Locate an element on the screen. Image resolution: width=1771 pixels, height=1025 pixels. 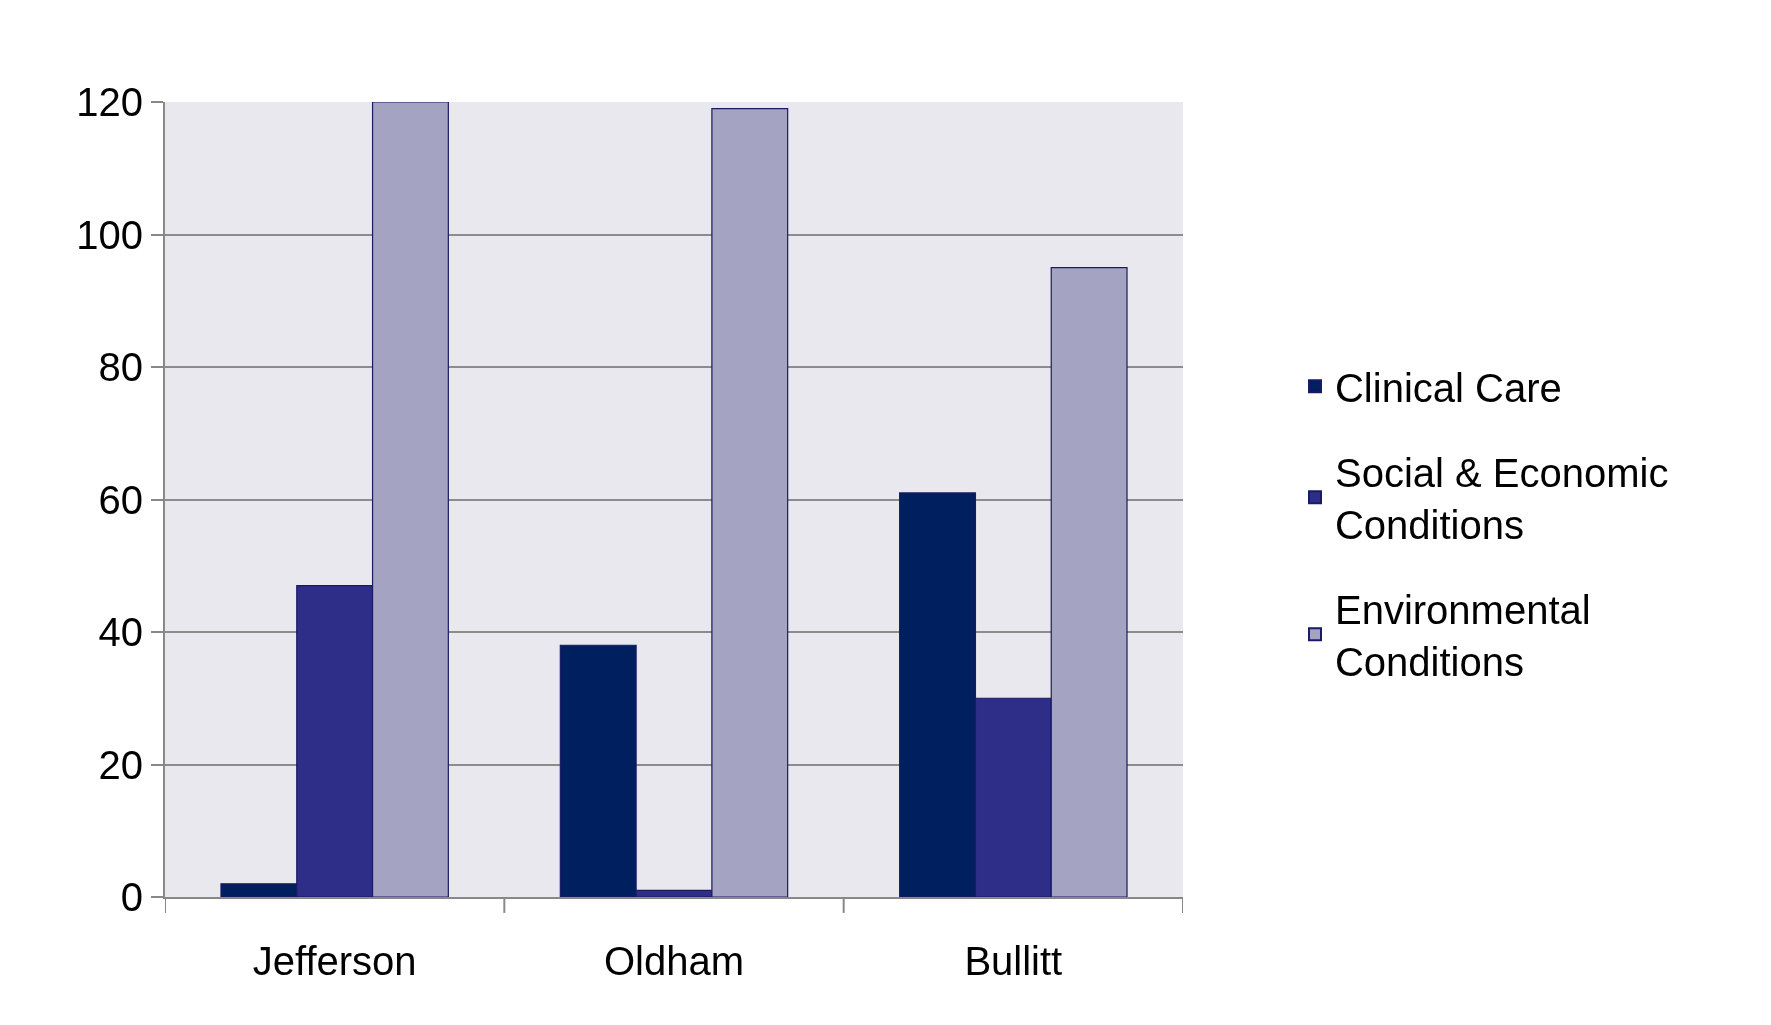
y-tick-label: 60 is located at coordinates (120, 499).